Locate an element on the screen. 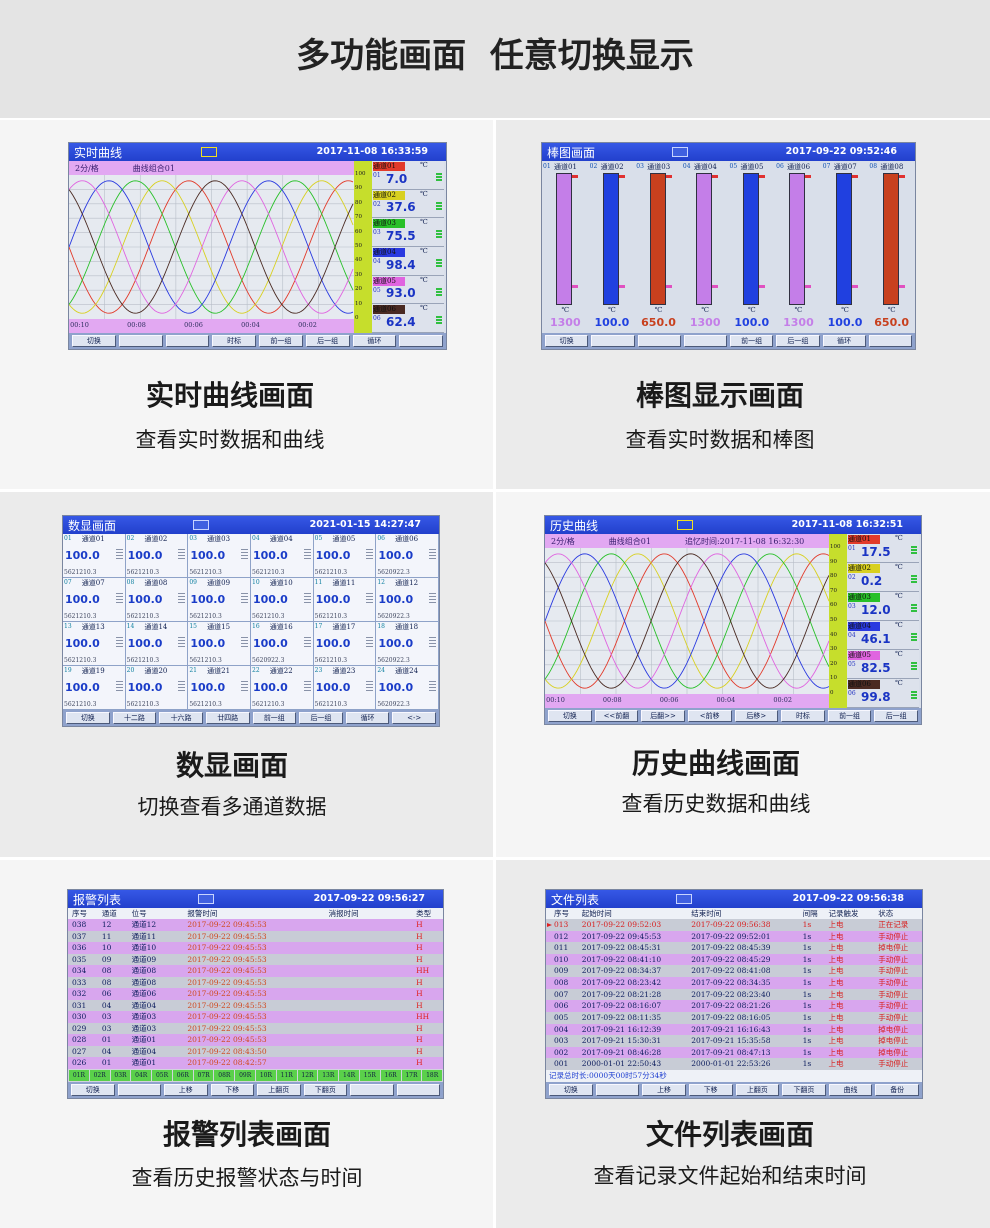  cell-name: 通道18 is located at coordinates (407, 627).